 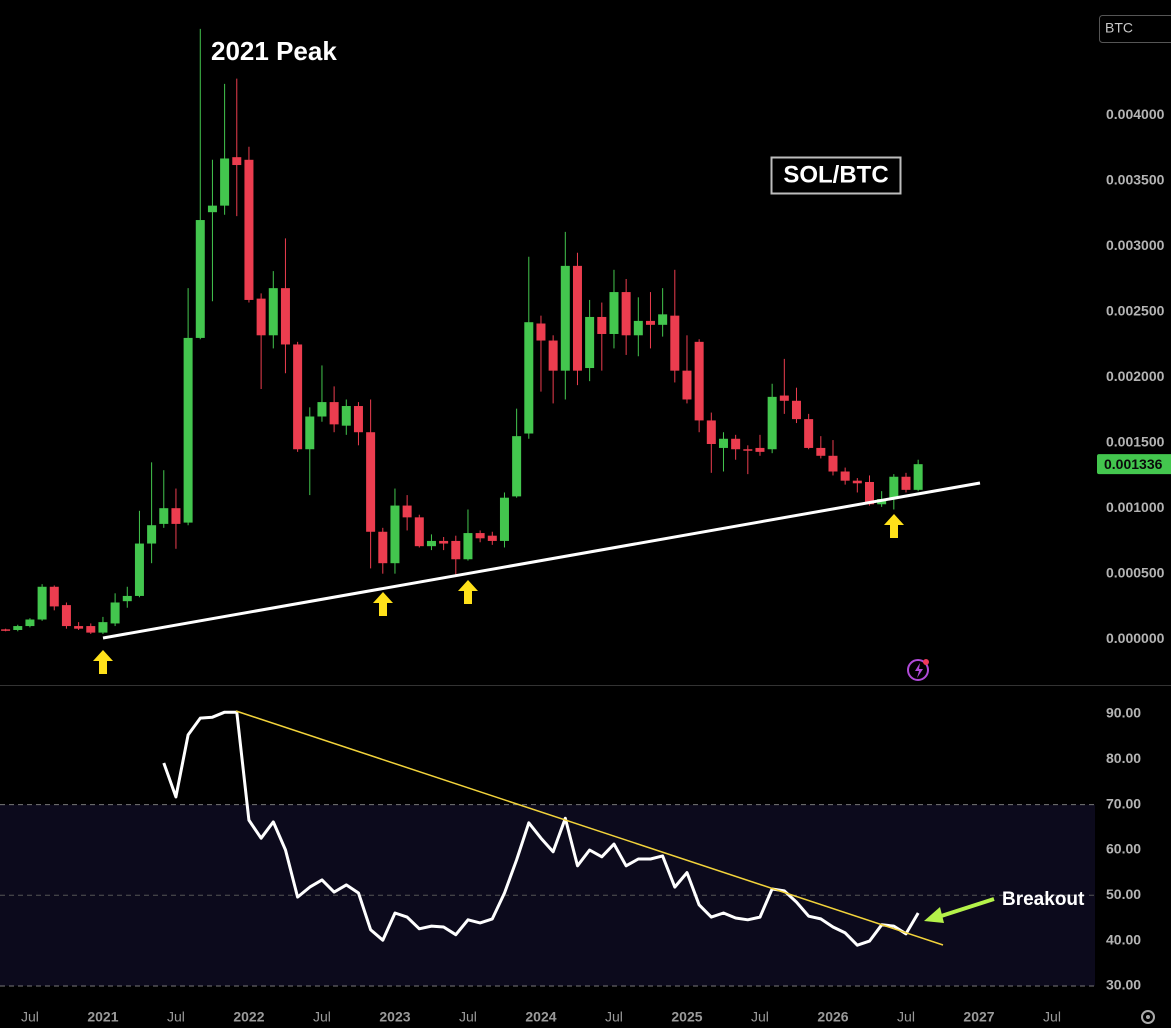 I want to click on y-tick-label: 0.004000, so click(x=1135, y=114).